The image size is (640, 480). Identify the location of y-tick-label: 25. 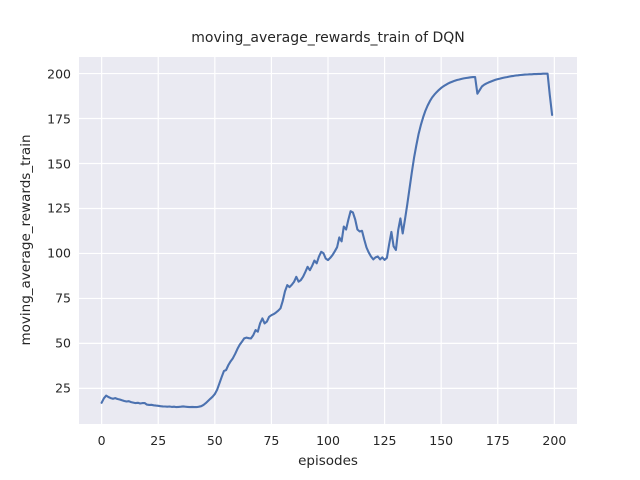
(63, 388).